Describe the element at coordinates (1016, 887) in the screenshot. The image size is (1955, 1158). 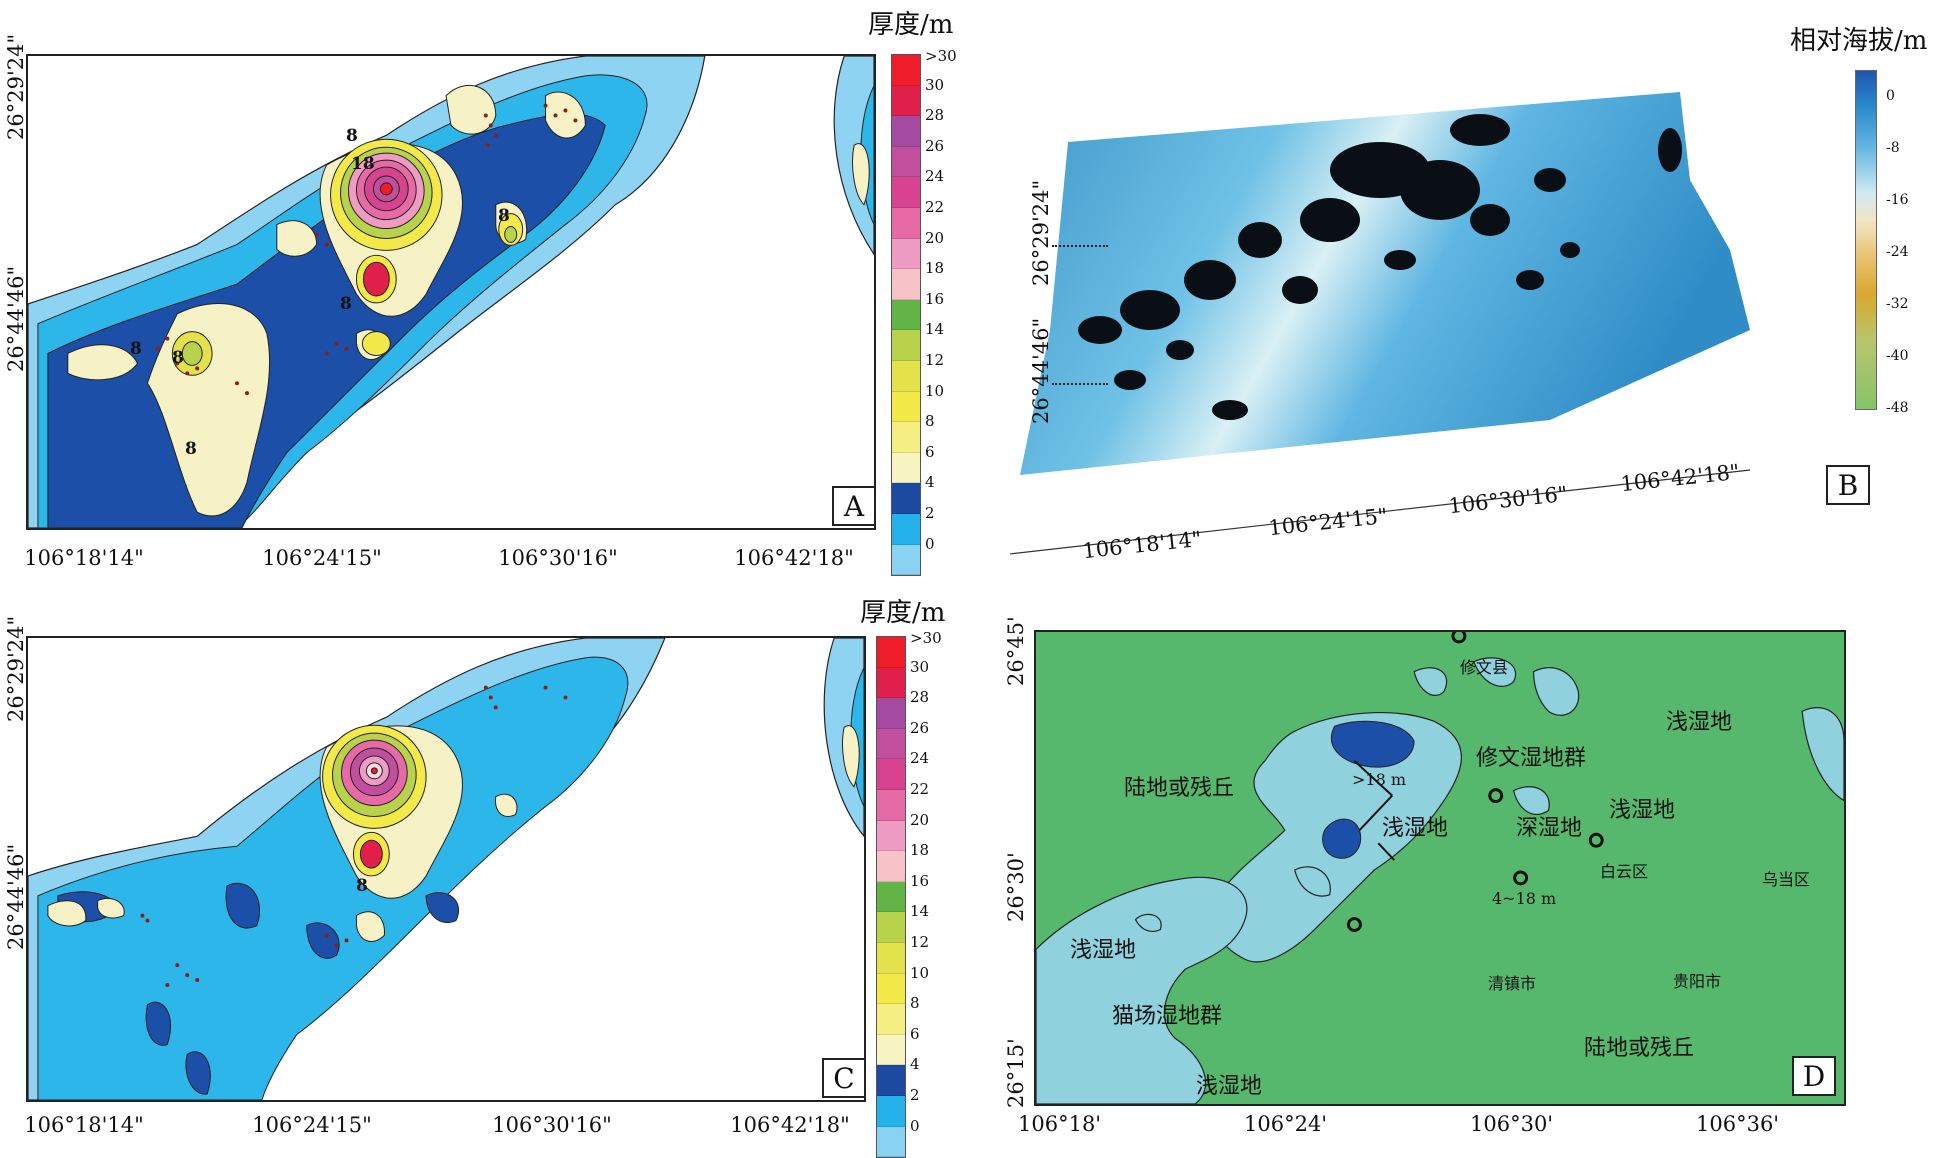
I see `panel-d-ytick-2: 26°30'` at that location.